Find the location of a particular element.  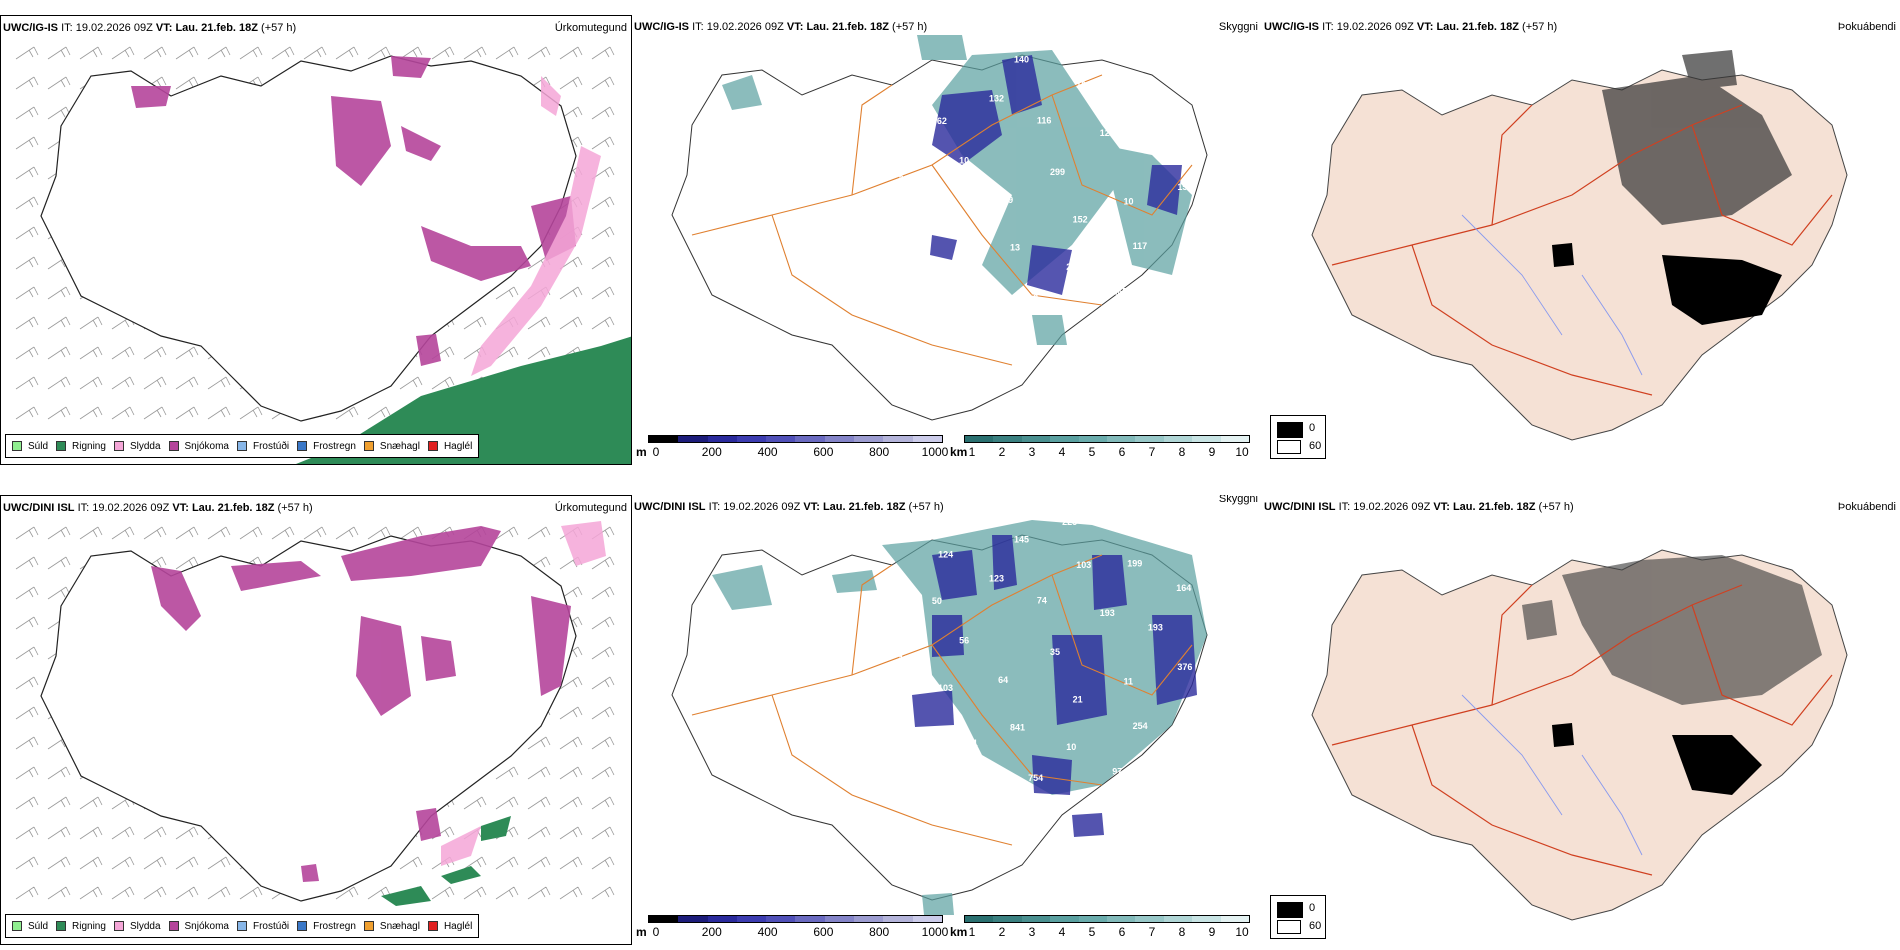

visibility-value-label: 45 is located at coordinates (978, 309).